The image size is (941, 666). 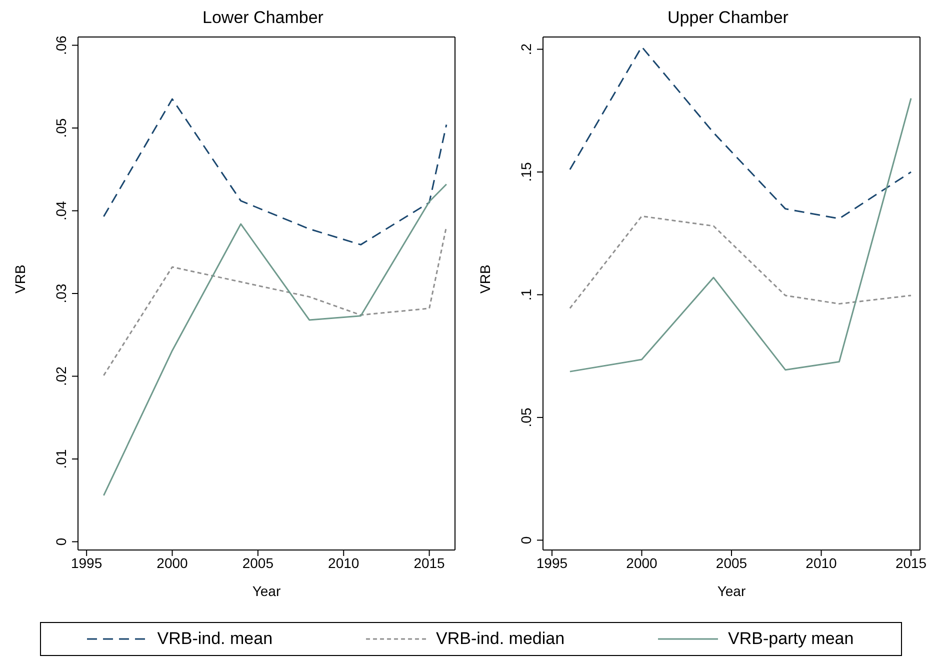 What do you see at coordinates (61, 294) in the screenshot?
I see `y-tick-label: .03` at bounding box center [61, 294].